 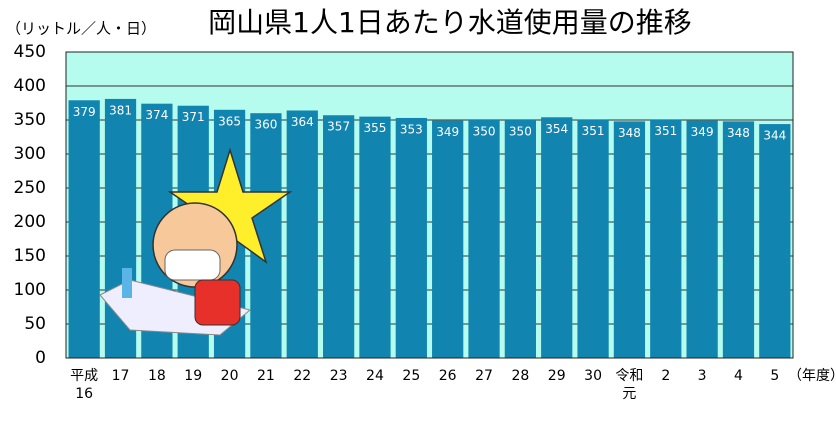 What do you see at coordinates (193, 376) in the screenshot?
I see `x-tick-label: 19` at bounding box center [193, 376].